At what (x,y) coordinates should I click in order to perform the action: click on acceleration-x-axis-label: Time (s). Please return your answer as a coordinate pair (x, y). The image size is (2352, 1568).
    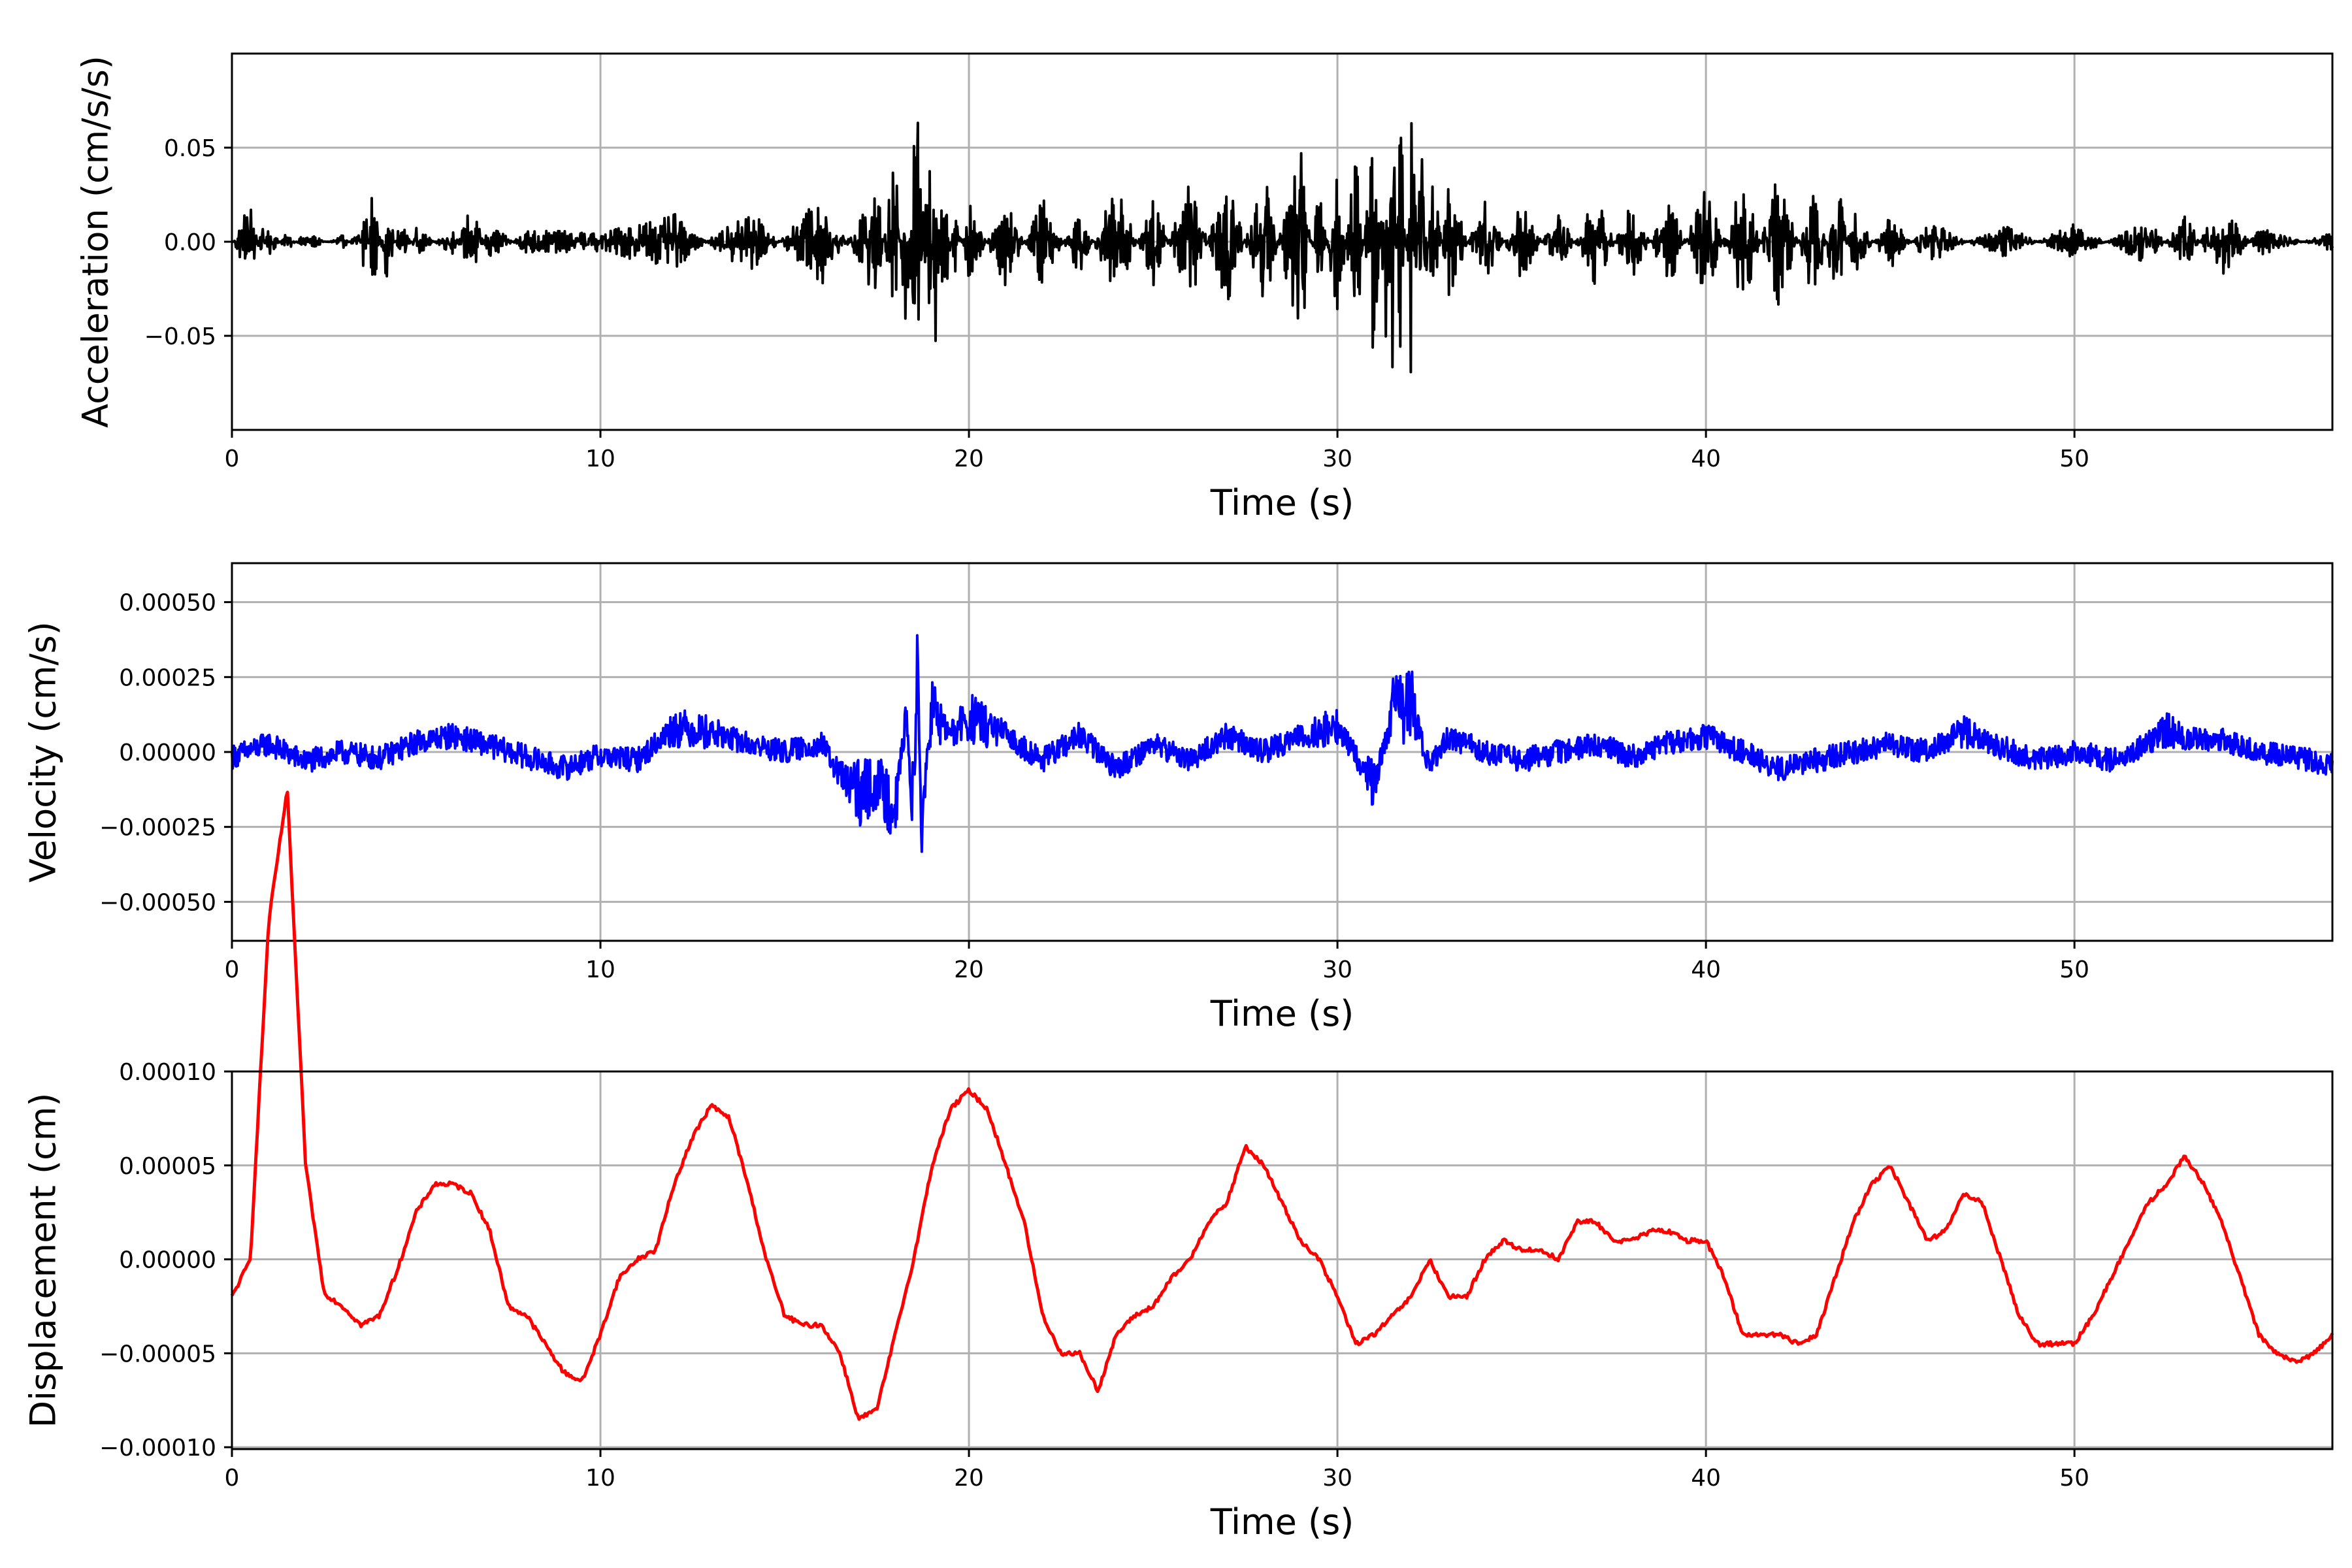
    Looking at the image, I should click on (1282, 502).